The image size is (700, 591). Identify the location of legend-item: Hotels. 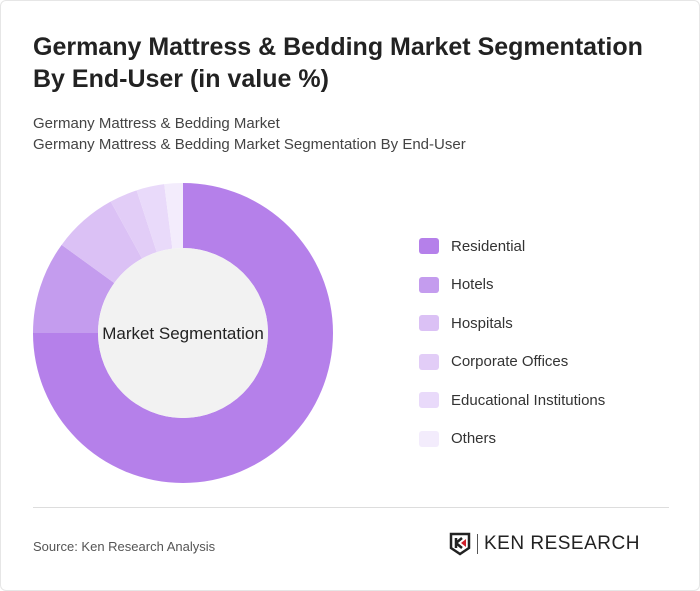
(512, 285).